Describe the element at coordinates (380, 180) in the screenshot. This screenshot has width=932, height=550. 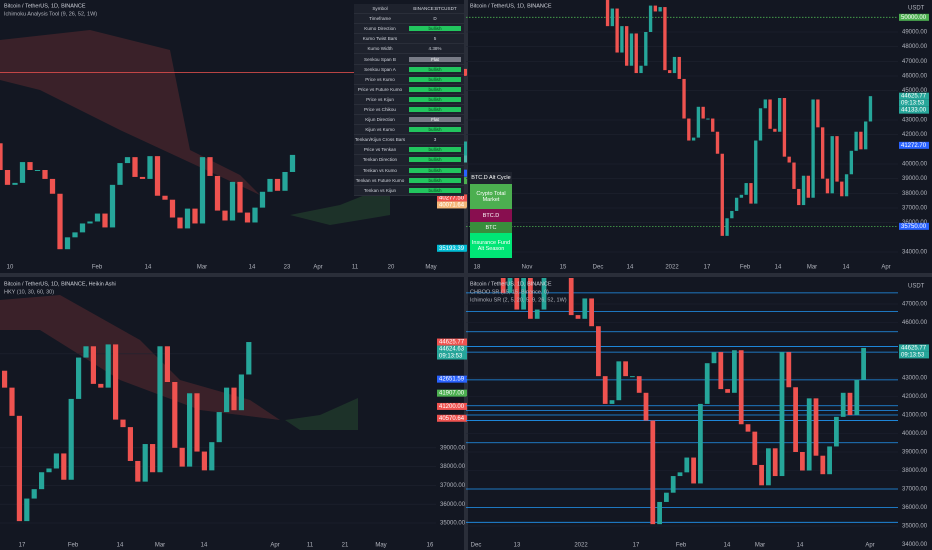
I see `table-cell: Tenkan vs Future Kumo` at that location.